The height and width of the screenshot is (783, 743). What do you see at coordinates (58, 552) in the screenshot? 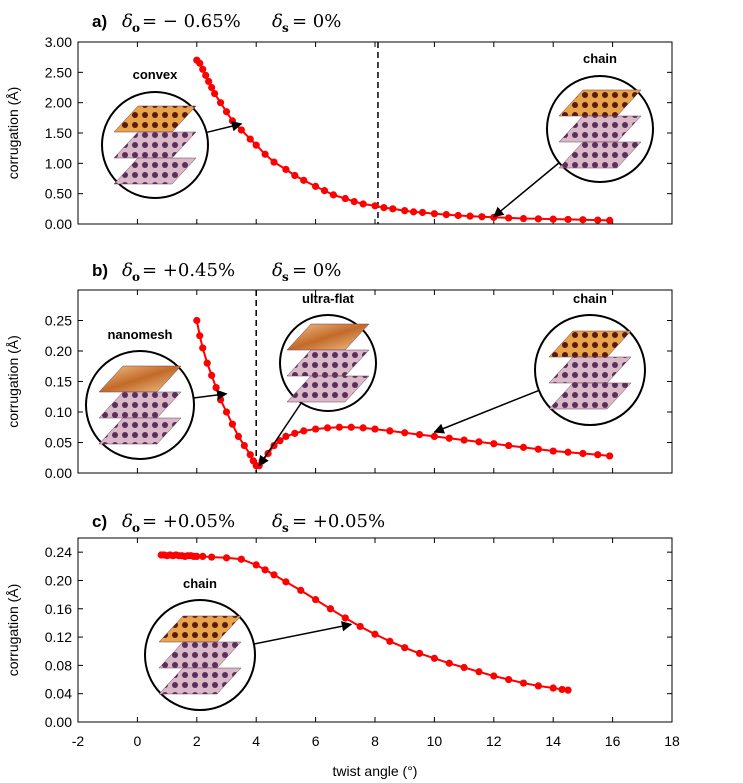
I see `y-tick-label: 0.24` at bounding box center [58, 552].